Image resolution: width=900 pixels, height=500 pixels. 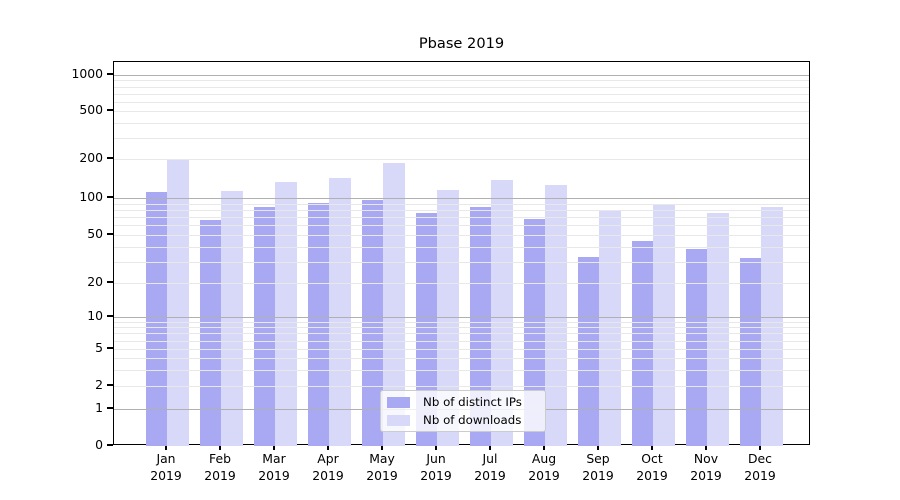 I want to click on bar-downloads-aug, so click(x=556, y=315).